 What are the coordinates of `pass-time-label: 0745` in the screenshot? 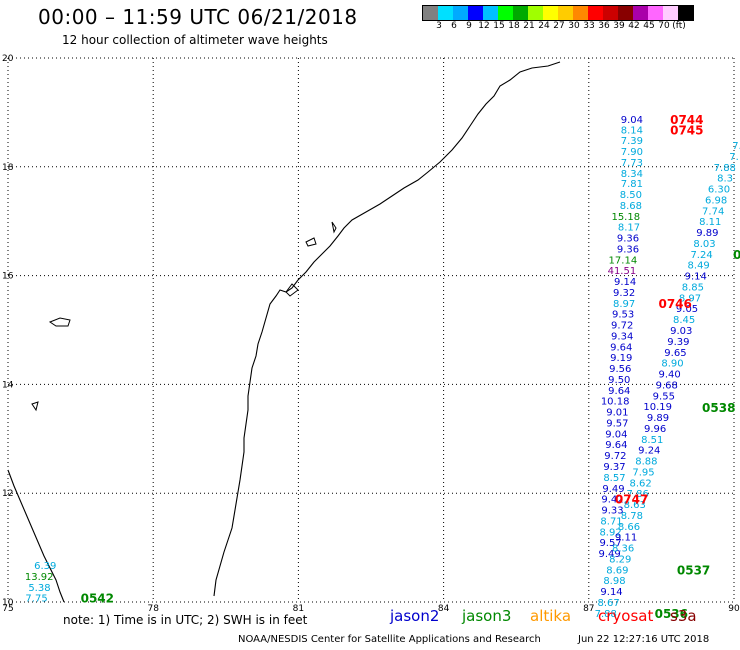 It's located at (686, 130).